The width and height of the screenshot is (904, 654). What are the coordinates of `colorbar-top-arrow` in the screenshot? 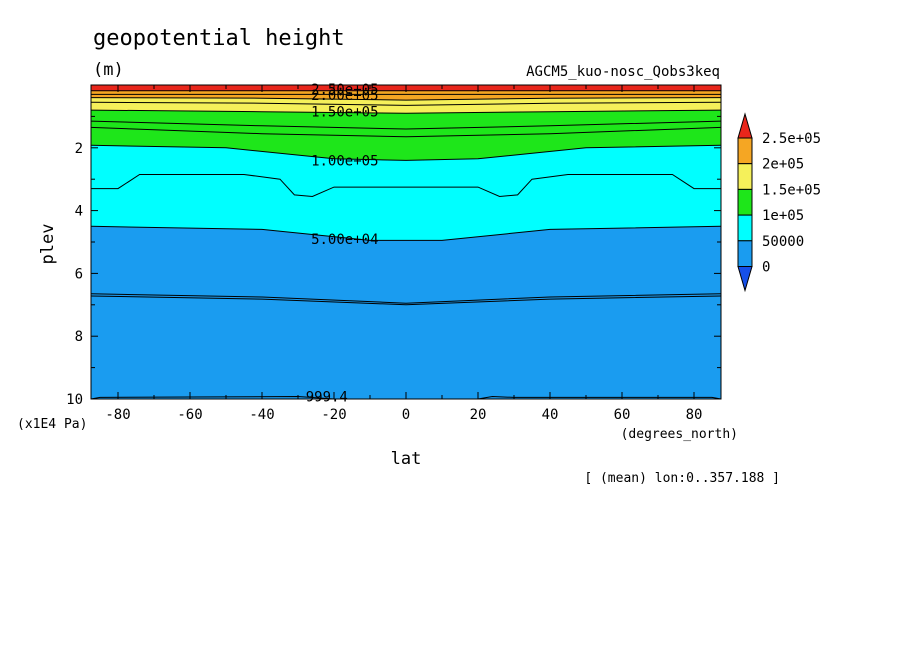 It's located at (745, 125).